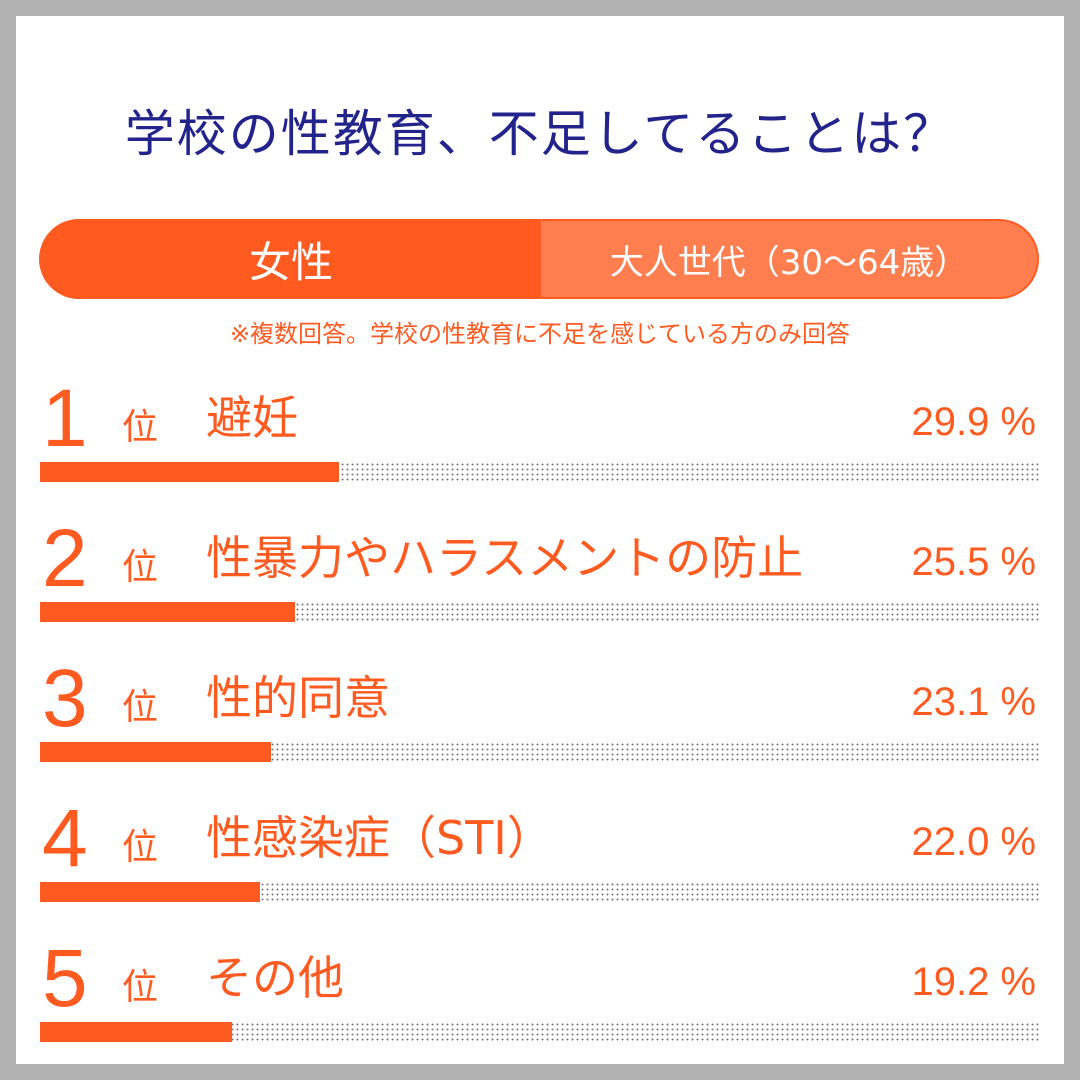  What do you see at coordinates (252, 418) in the screenshot?
I see `rank-label: 避妊` at bounding box center [252, 418].